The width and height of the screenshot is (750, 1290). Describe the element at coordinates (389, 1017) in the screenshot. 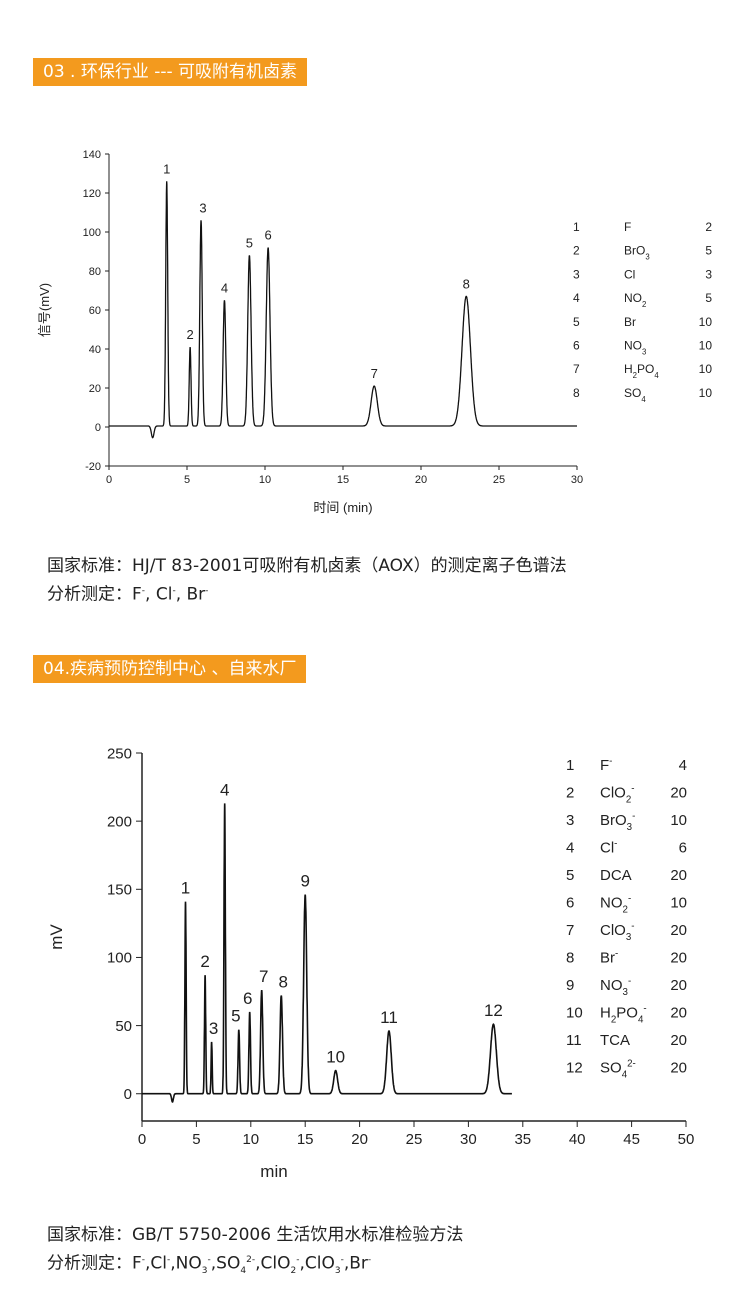

I see `peak-label-11: 11` at that location.